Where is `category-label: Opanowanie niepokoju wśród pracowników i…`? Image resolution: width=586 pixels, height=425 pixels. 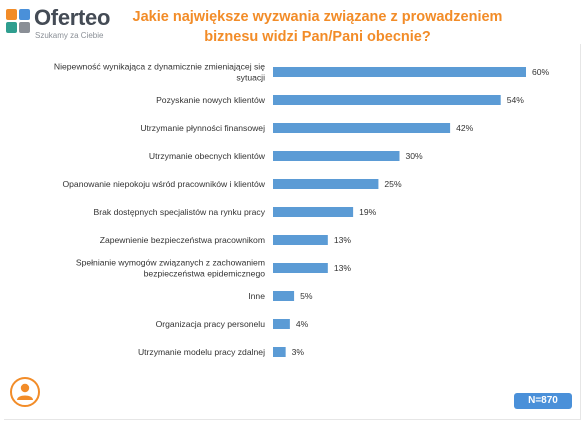 category-label: Opanowanie niepokoju wśród pracowników i… is located at coordinates (163, 184).